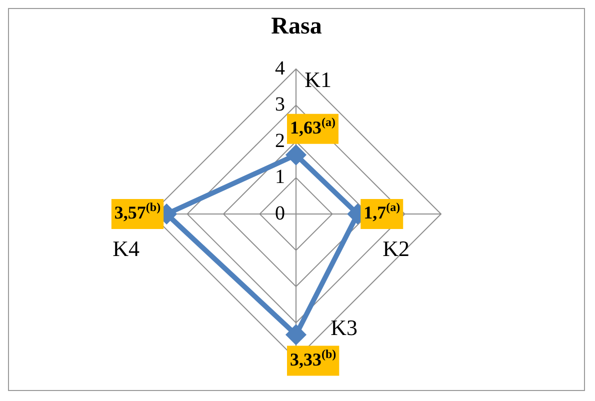 This screenshot has height=401, width=595. What do you see at coordinates (126, 248) in the screenshot?
I see `spoke-label: K4` at bounding box center [126, 248].